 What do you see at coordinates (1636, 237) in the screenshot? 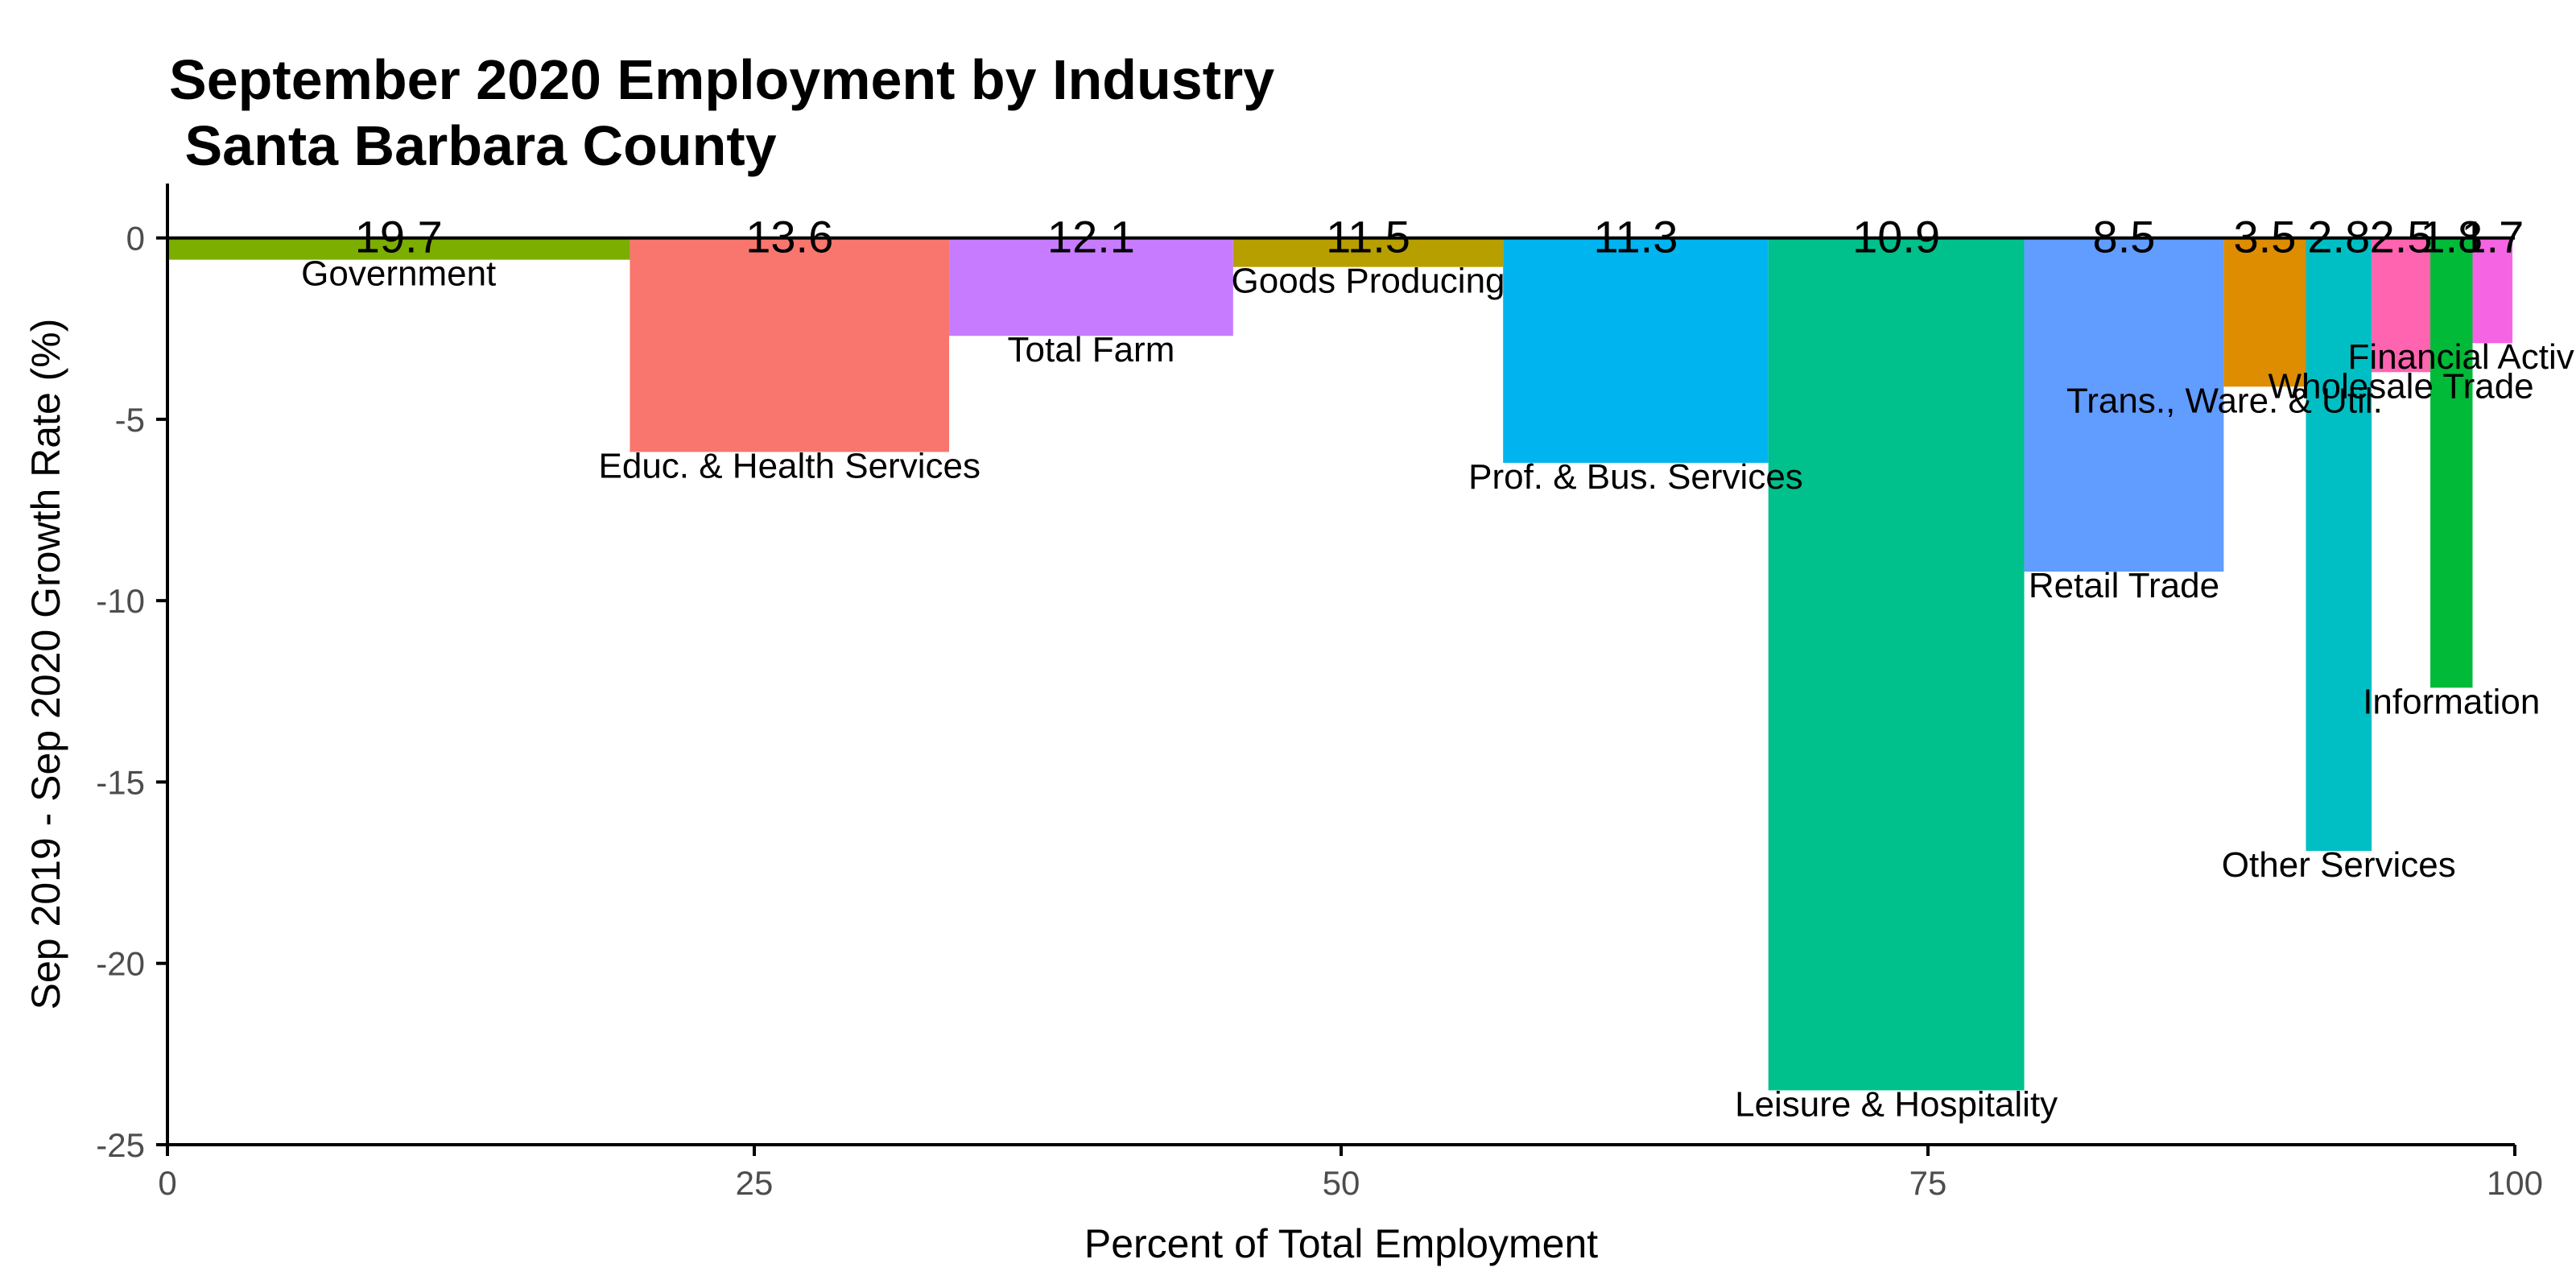
I see `width-label-prof-bus-services: 11.3` at bounding box center [1636, 237].